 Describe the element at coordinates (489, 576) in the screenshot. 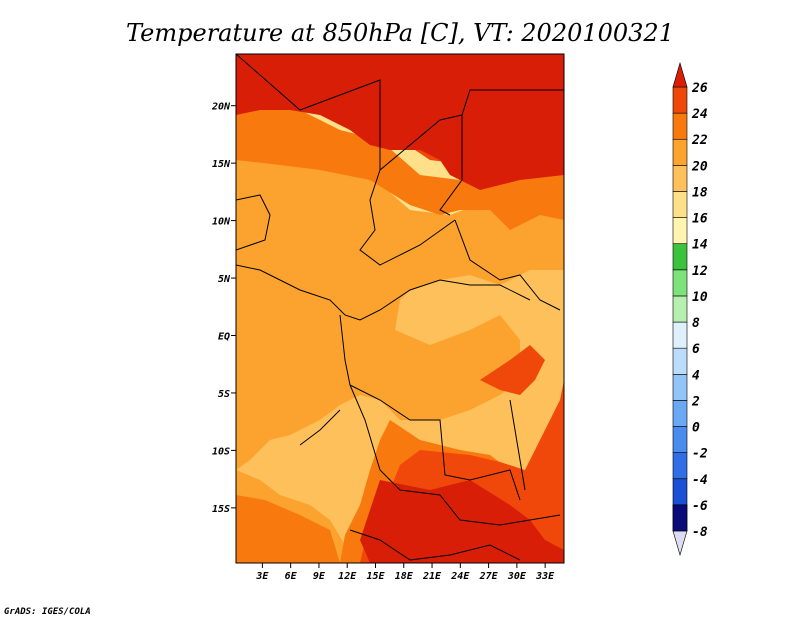

I see `x-tick-label: 27E` at that location.